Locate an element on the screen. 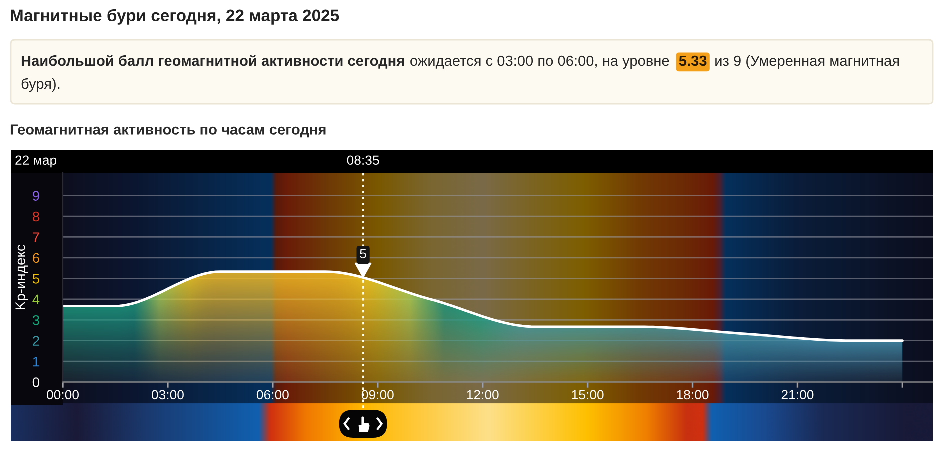 Image resolution: width=947 pixels, height=458 pixels. x-tick-label: 09:00 is located at coordinates (378, 395).